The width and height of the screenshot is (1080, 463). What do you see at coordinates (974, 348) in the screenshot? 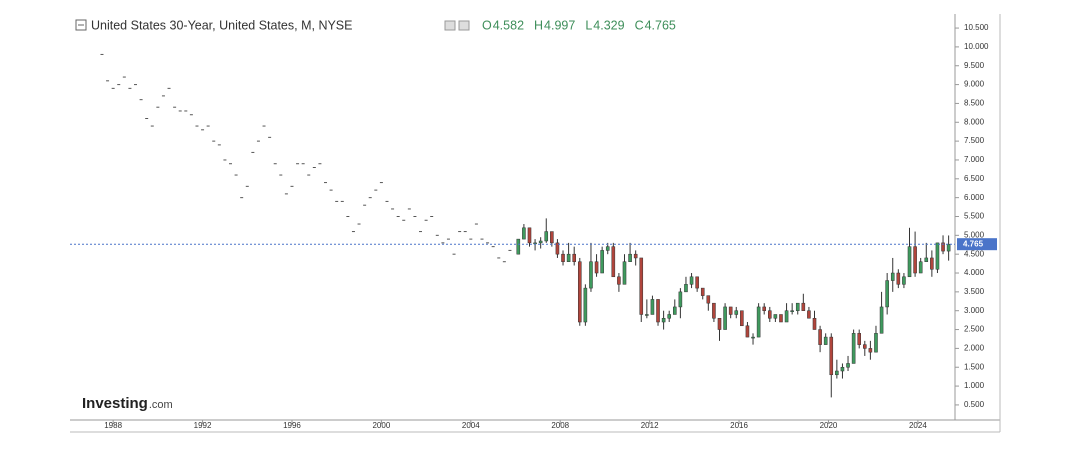
I see `y-tick-label: 2.000` at bounding box center [974, 348].